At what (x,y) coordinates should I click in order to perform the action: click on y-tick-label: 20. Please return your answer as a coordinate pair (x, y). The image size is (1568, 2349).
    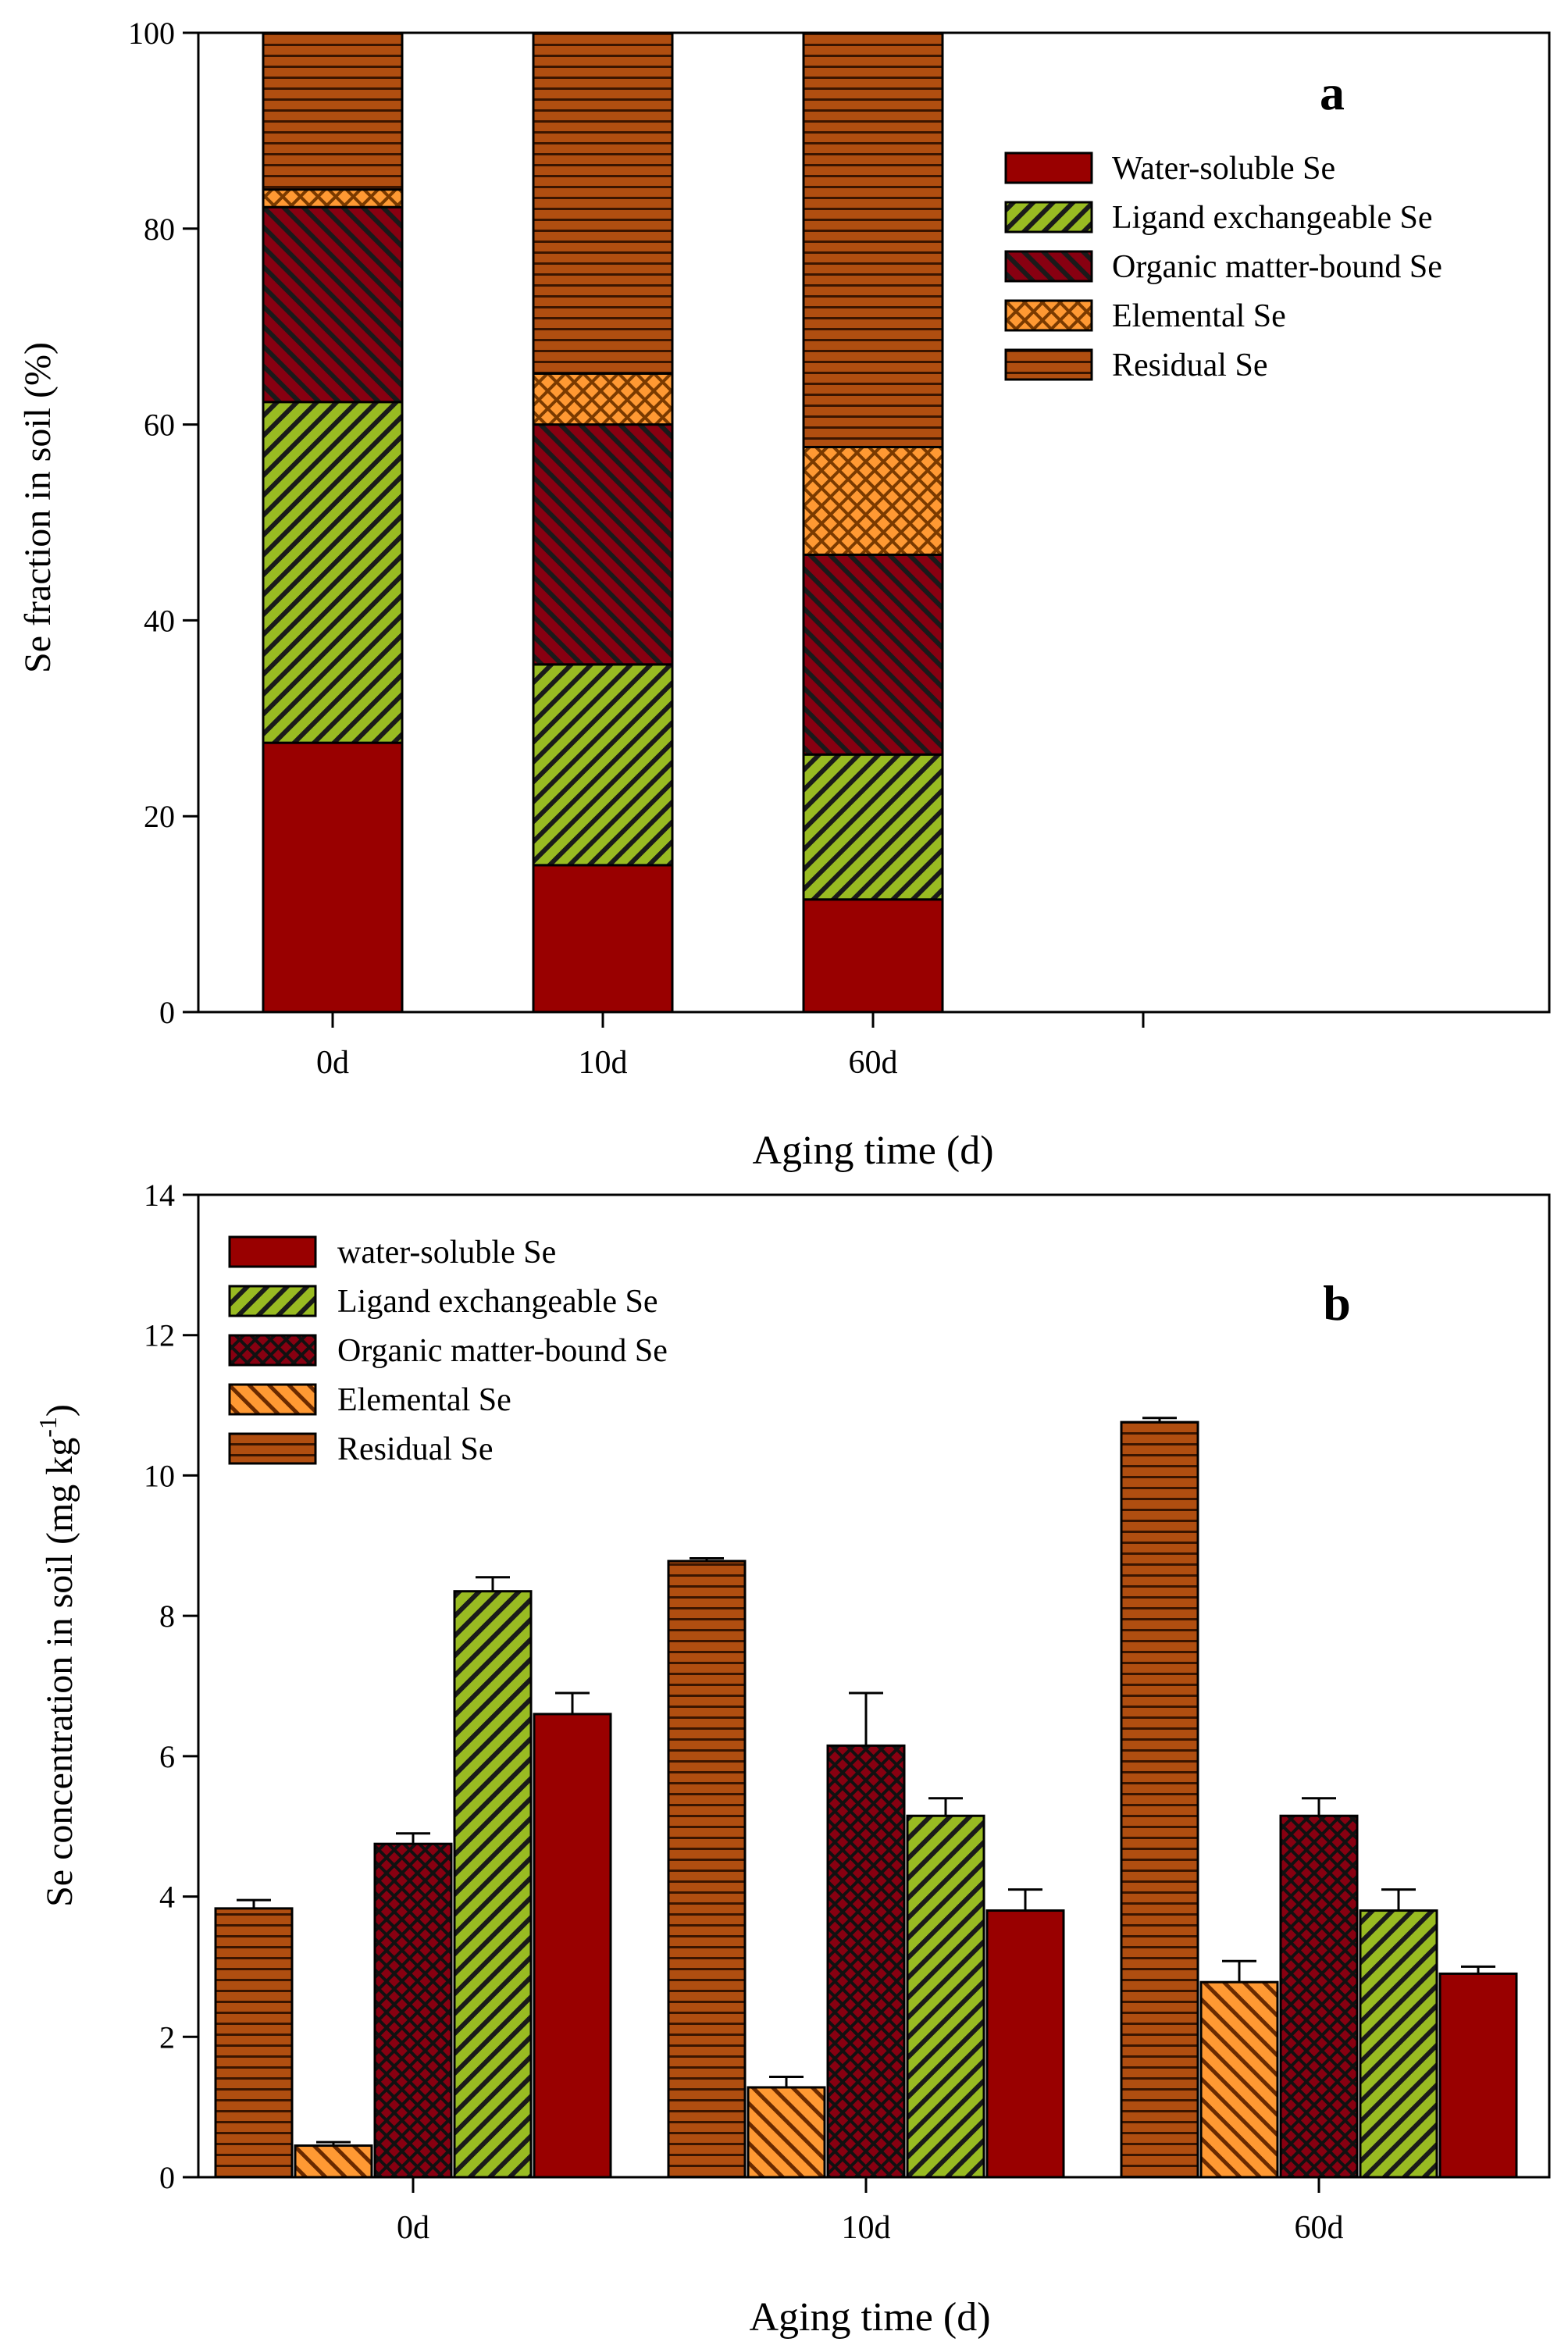
    Looking at the image, I should click on (159, 816).